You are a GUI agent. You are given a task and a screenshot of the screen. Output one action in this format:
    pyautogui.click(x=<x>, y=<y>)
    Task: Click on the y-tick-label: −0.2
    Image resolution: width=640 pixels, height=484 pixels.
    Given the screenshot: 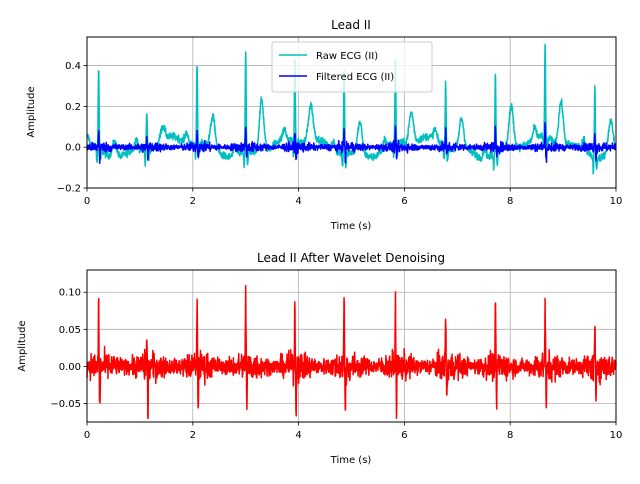 What is the action you would take?
    pyautogui.click(x=69, y=189)
    